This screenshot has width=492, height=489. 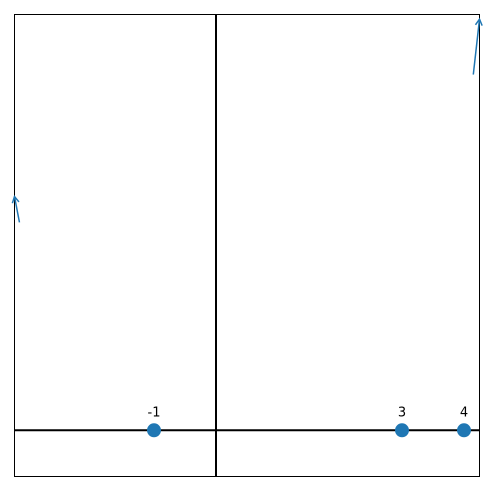 What do you see at coordinates (309, 430) in the screenshot?
I see `points-layer` at bounding box center [309, 430].